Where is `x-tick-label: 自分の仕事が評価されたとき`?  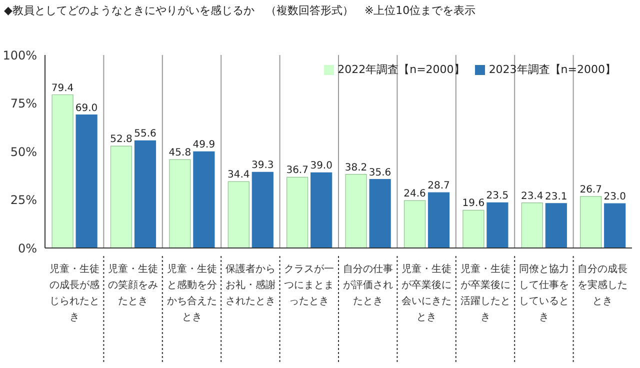 x-tick-label: 自分の仕事が評価されたとき is located at coordinates (367, 285).